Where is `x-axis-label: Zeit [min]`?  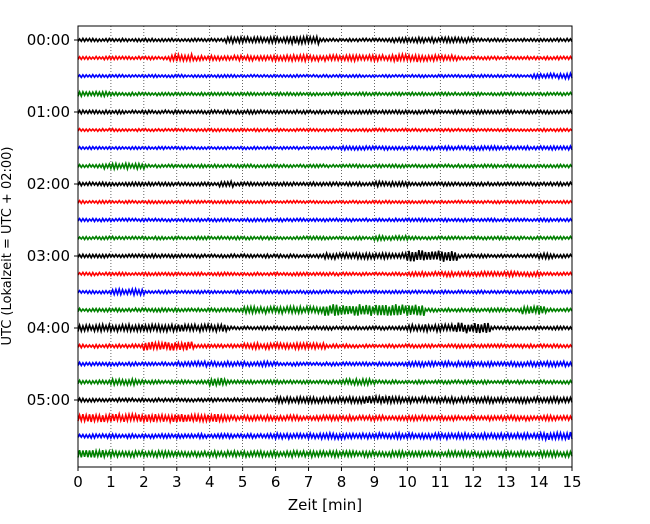 x-axis-label: Zeit [min] is located at coordinates (325, 505).